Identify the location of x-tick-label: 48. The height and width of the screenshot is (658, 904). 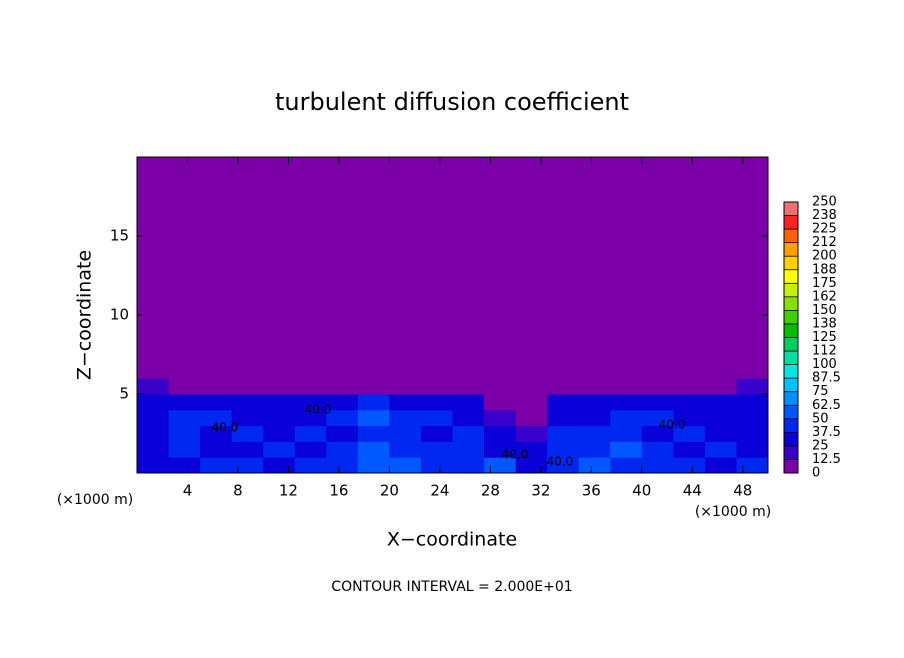
(742, 491).